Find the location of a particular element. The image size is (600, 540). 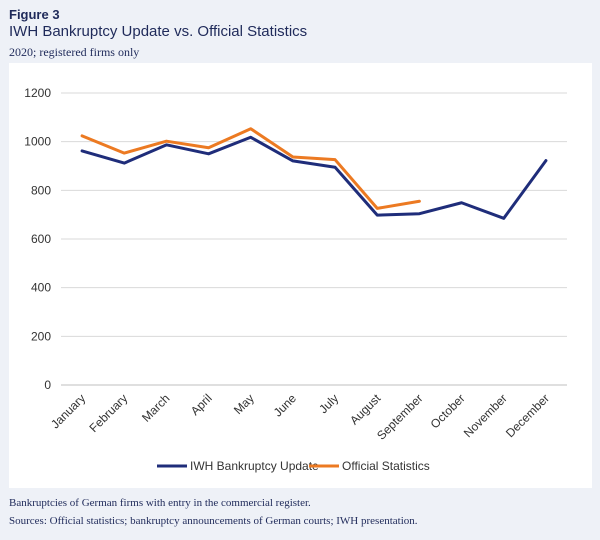

y-tick-label: 800 is located at coordinates (41, 190).